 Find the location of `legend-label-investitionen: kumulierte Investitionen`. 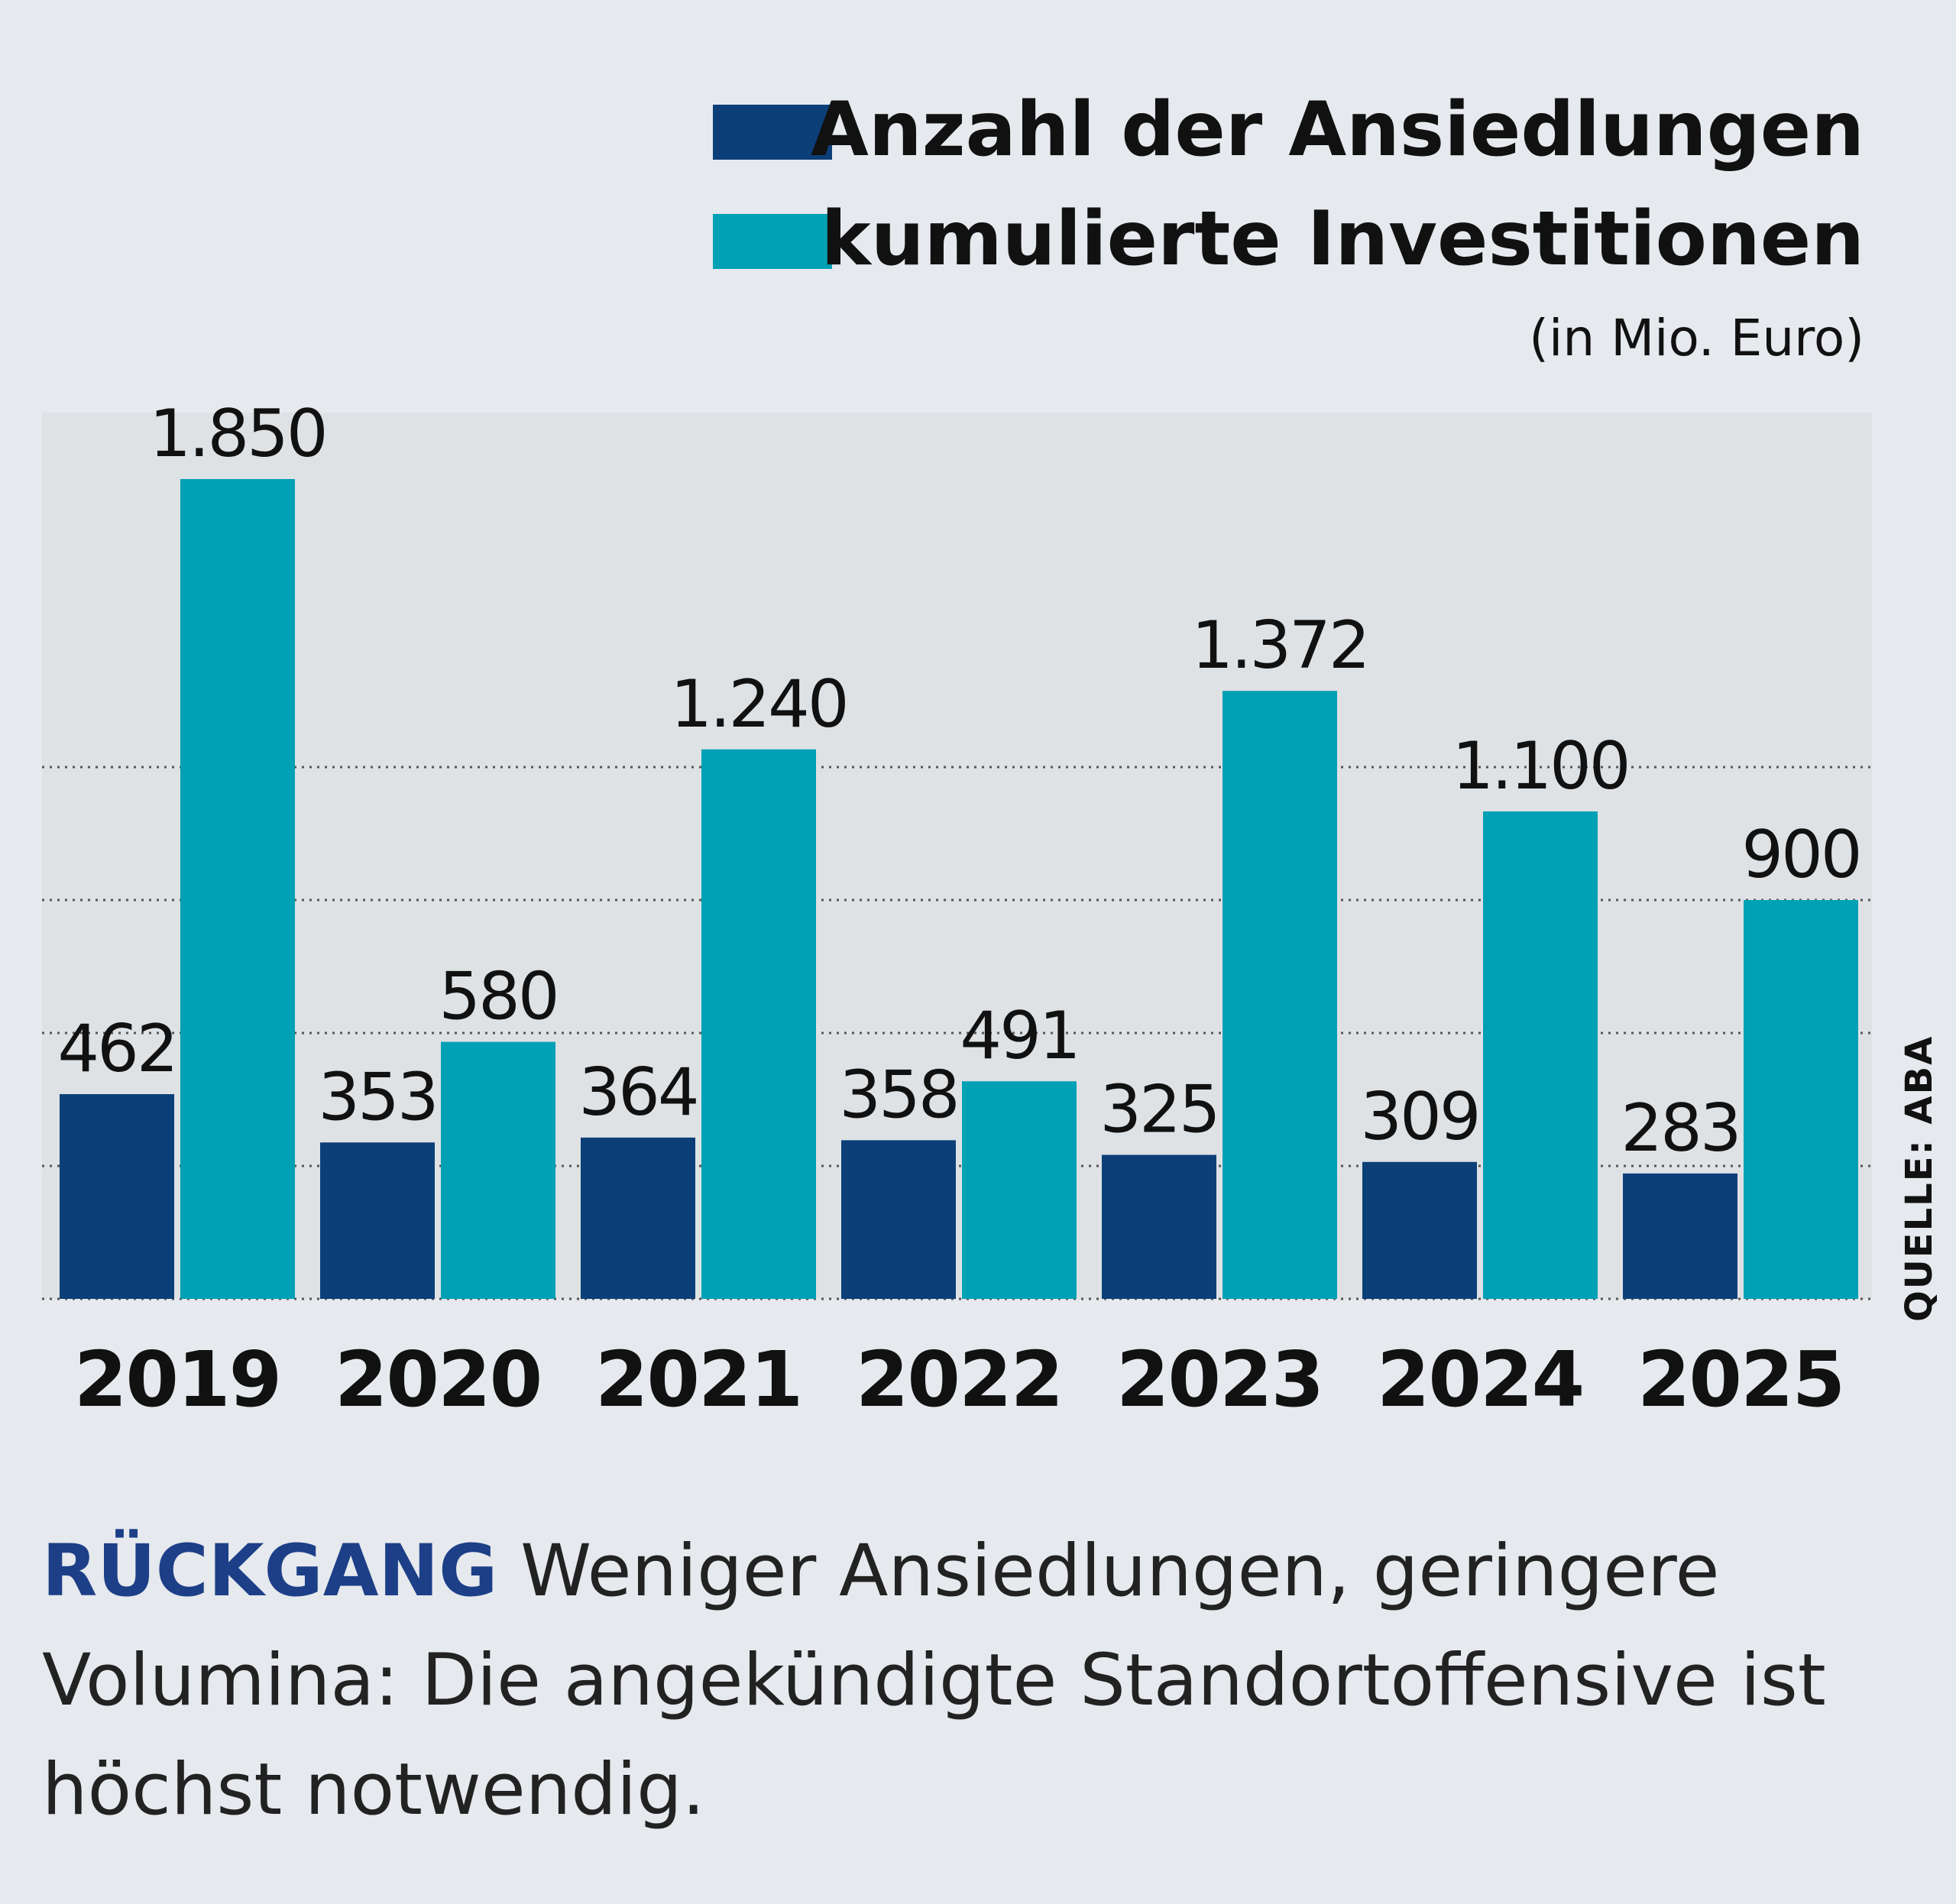

legend-label-investitionen: kumulierte Investitionen is located at coordinates (1342, 239).